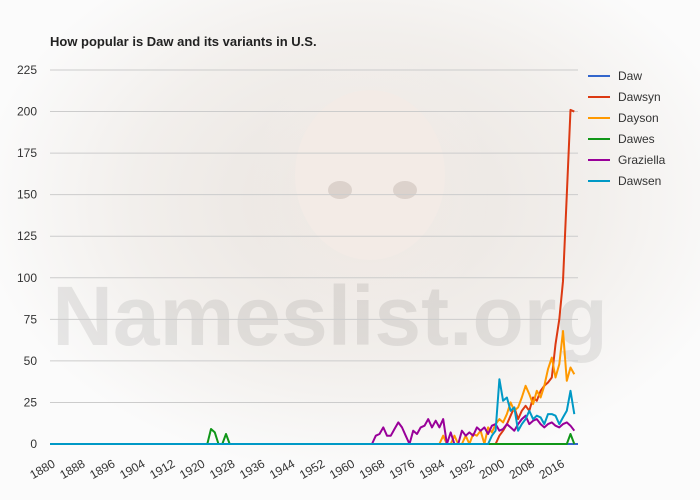  What do you see at coordinates (313, 436) in the screenshot?
I see `series-line-dawes` at bounding box center [313, 436].